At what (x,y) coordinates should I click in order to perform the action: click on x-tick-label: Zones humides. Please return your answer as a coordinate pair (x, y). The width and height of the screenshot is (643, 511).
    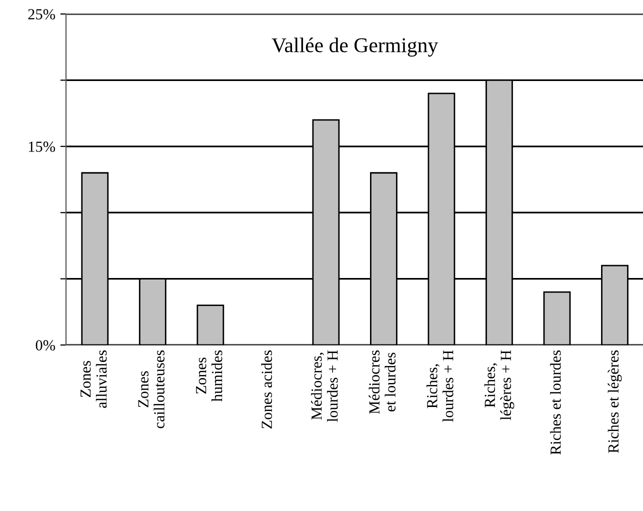
    Looking at the image, I should click on (209, 376).